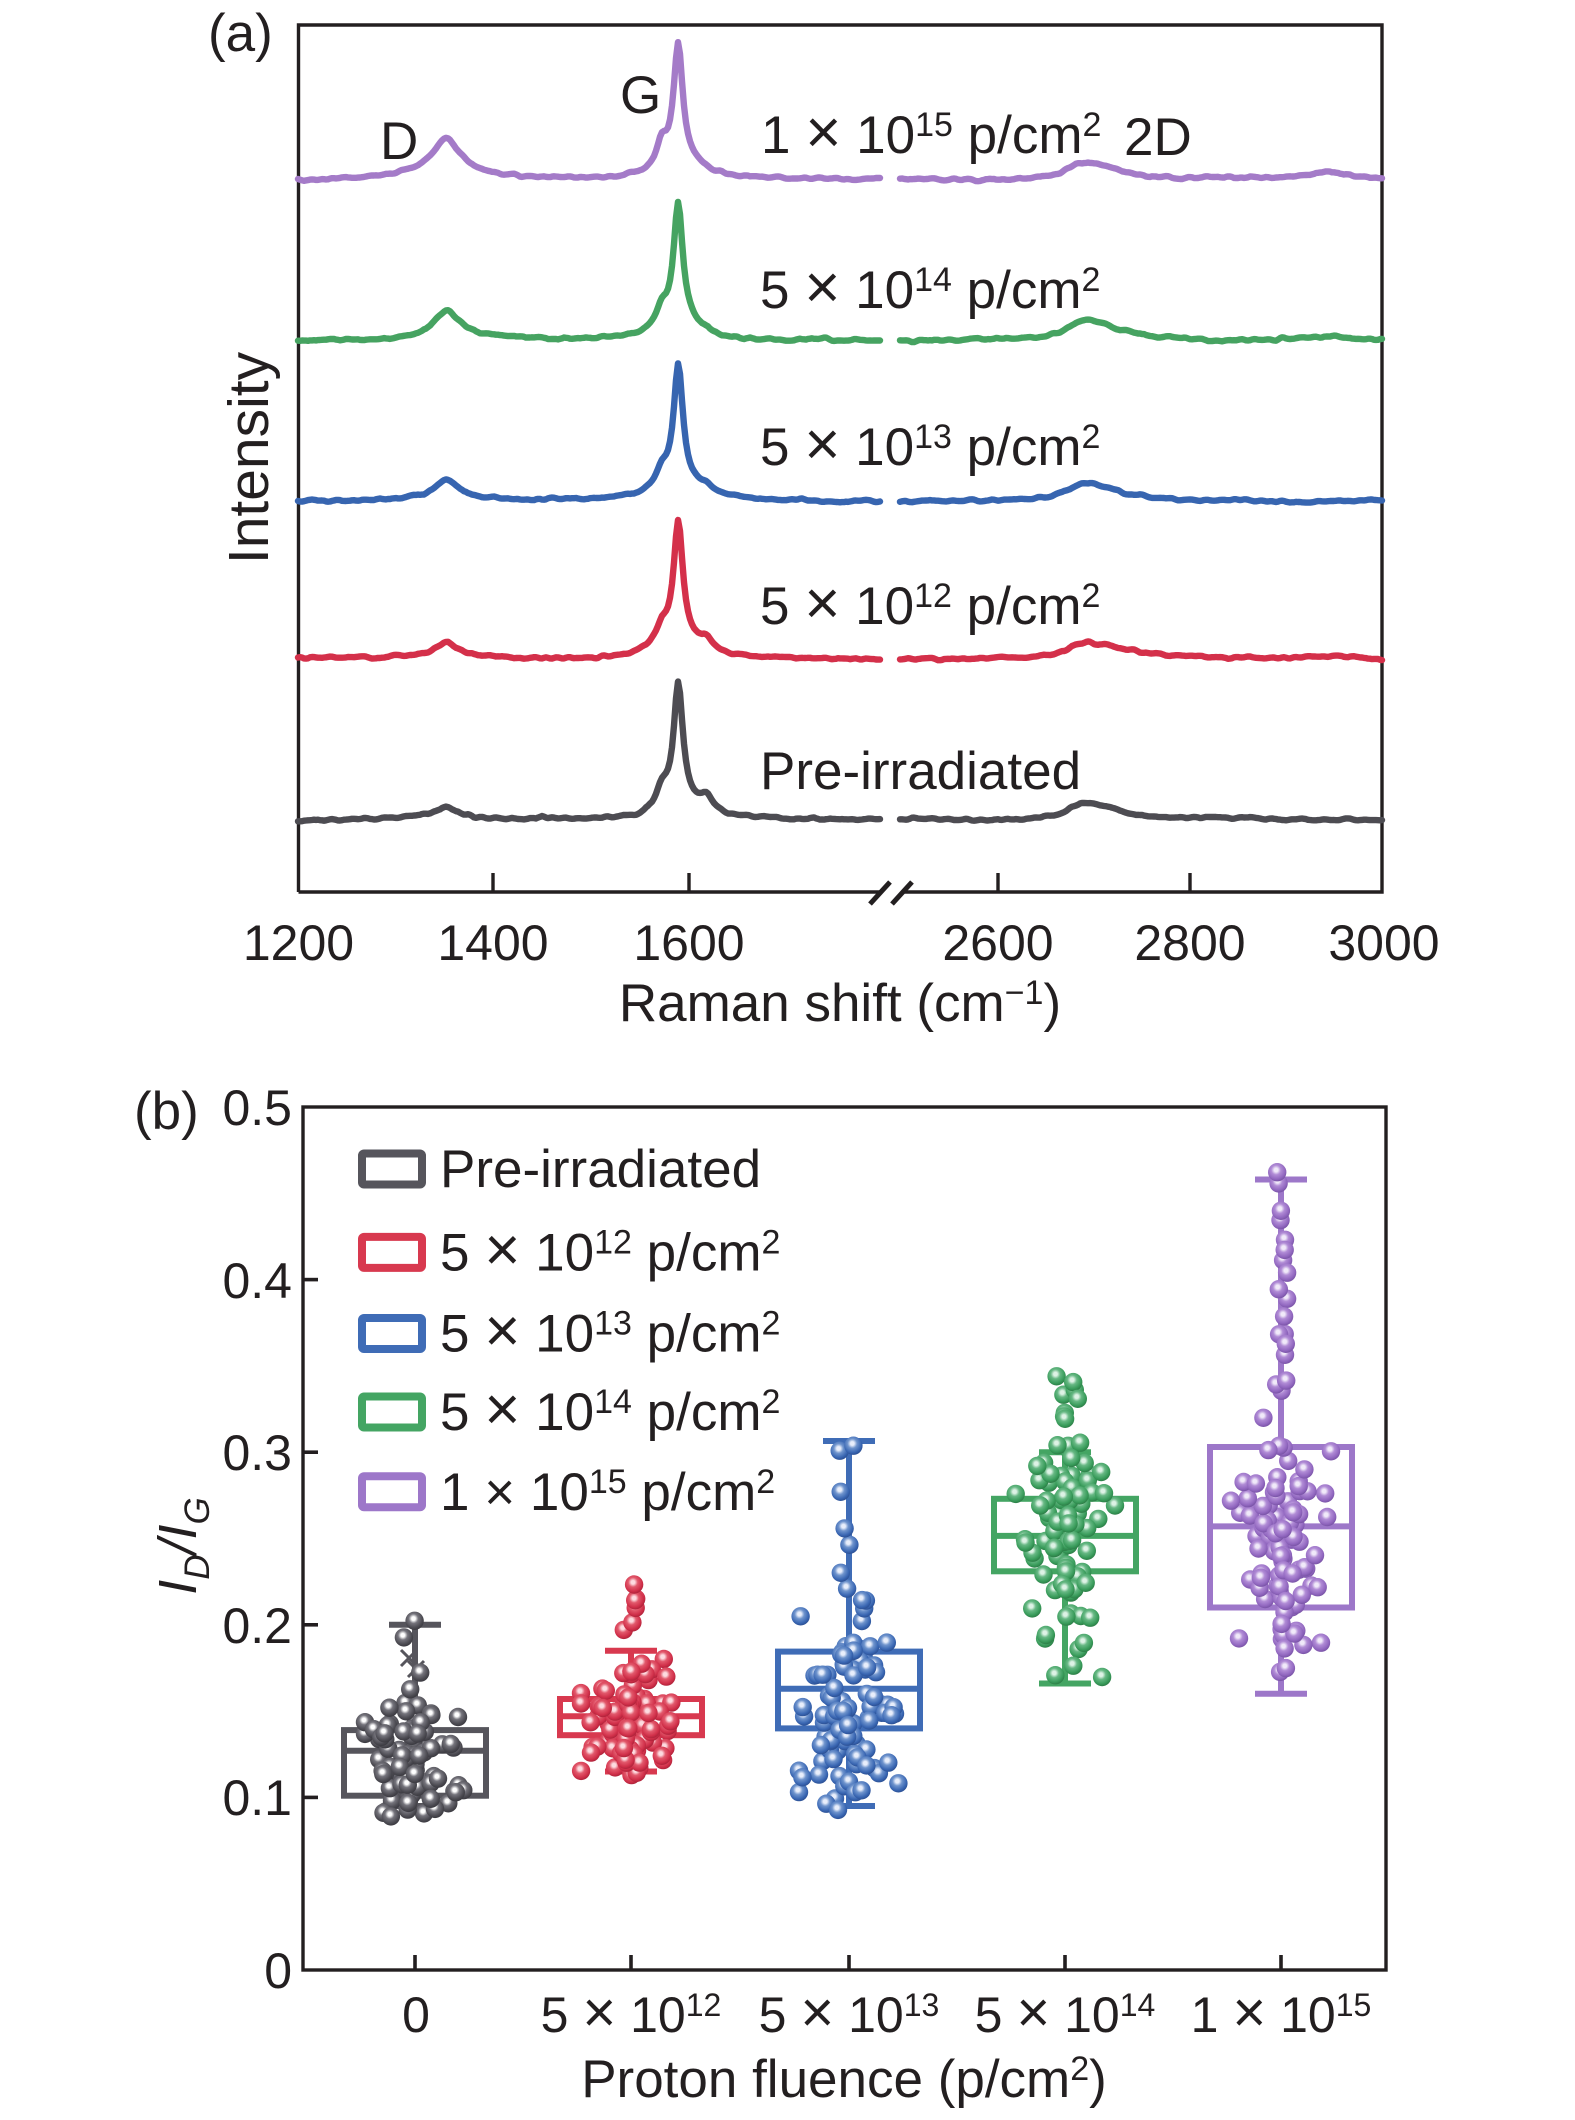  I want to click on svg-text: 0.2, so click(257, 1626).